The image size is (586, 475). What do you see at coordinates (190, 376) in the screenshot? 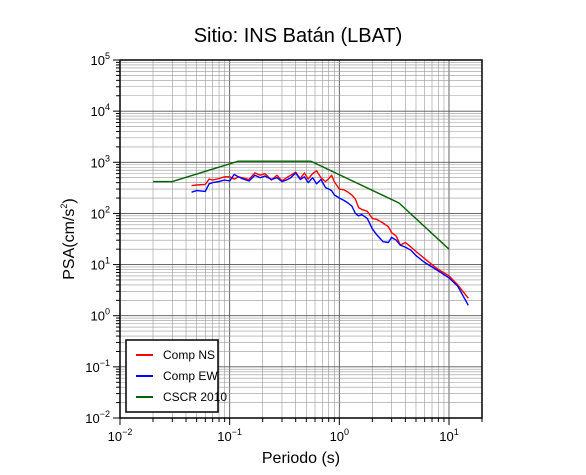
I see `legend-label: Comp EW` at bounding box center [190, 376].